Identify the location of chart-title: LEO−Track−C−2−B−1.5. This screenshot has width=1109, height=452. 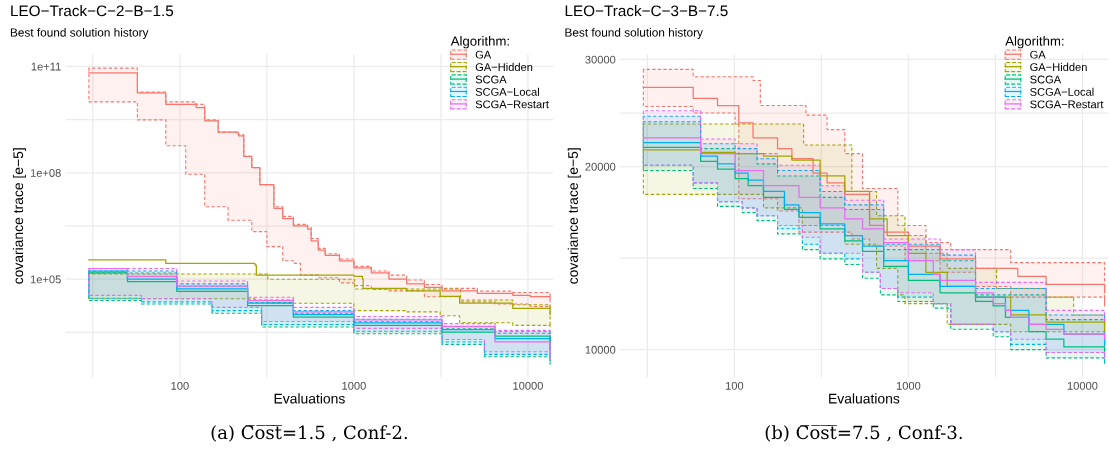
(92, 11).